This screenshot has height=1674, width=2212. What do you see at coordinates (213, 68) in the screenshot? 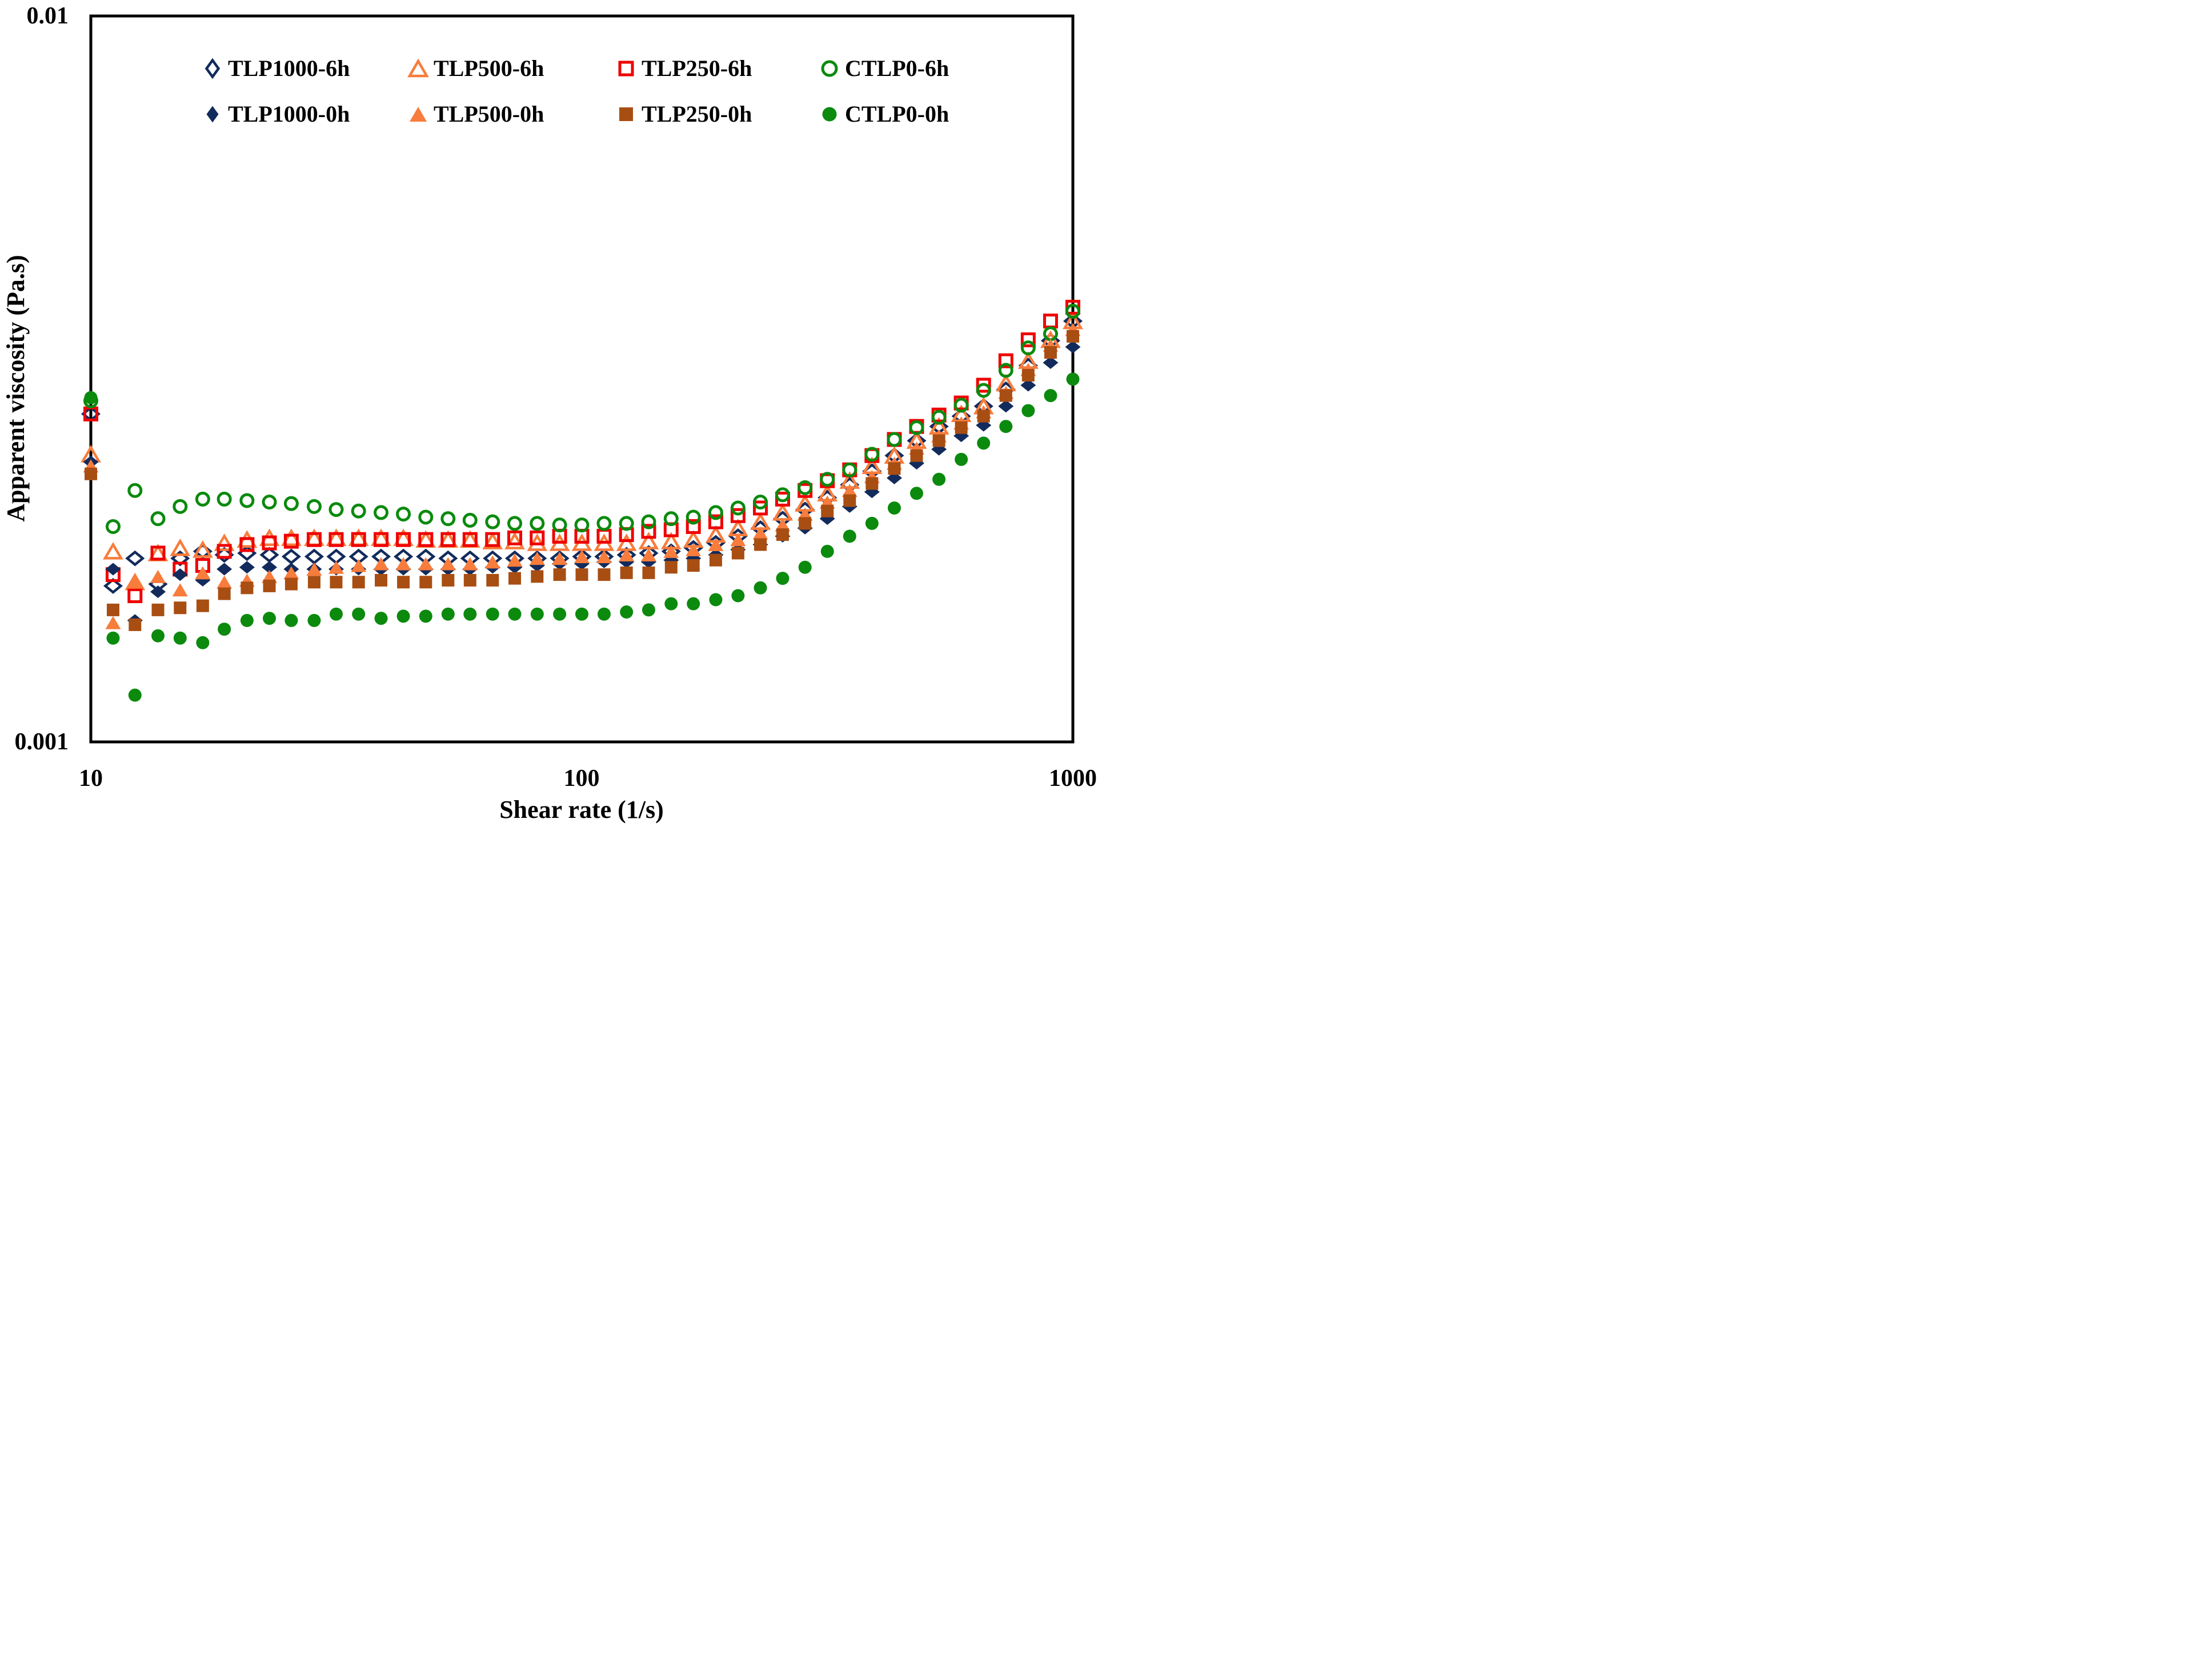
I see `TLP1000-6h-legend-marker` at bounding box center [213, 68].